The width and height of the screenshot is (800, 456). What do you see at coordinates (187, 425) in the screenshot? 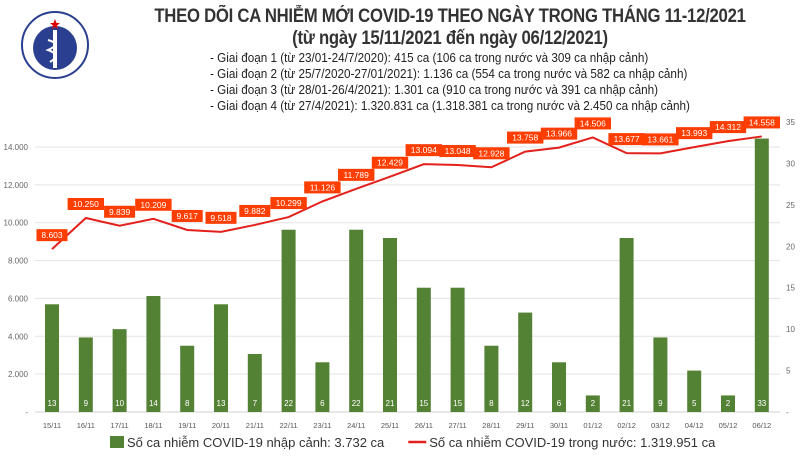
I see `x-axis-tick: 19/11` at bounding box center [187, 425].